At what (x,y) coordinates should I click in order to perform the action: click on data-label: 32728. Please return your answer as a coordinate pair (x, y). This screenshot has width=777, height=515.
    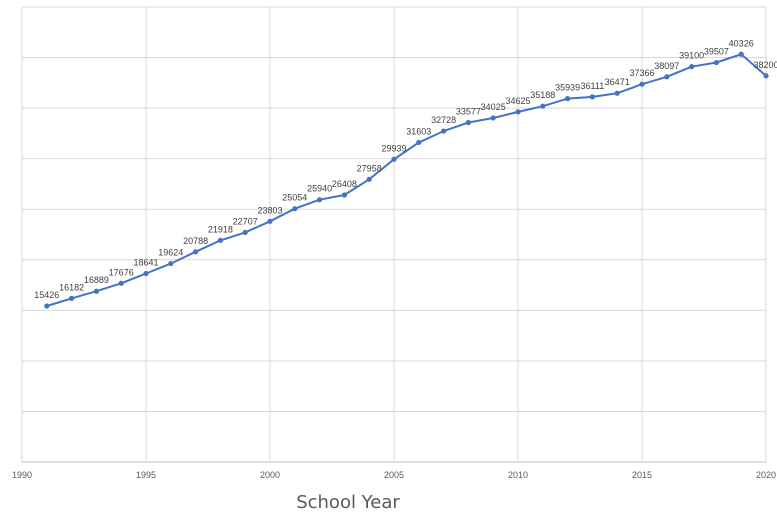
    Looking at the image, I should click on (443, 120).